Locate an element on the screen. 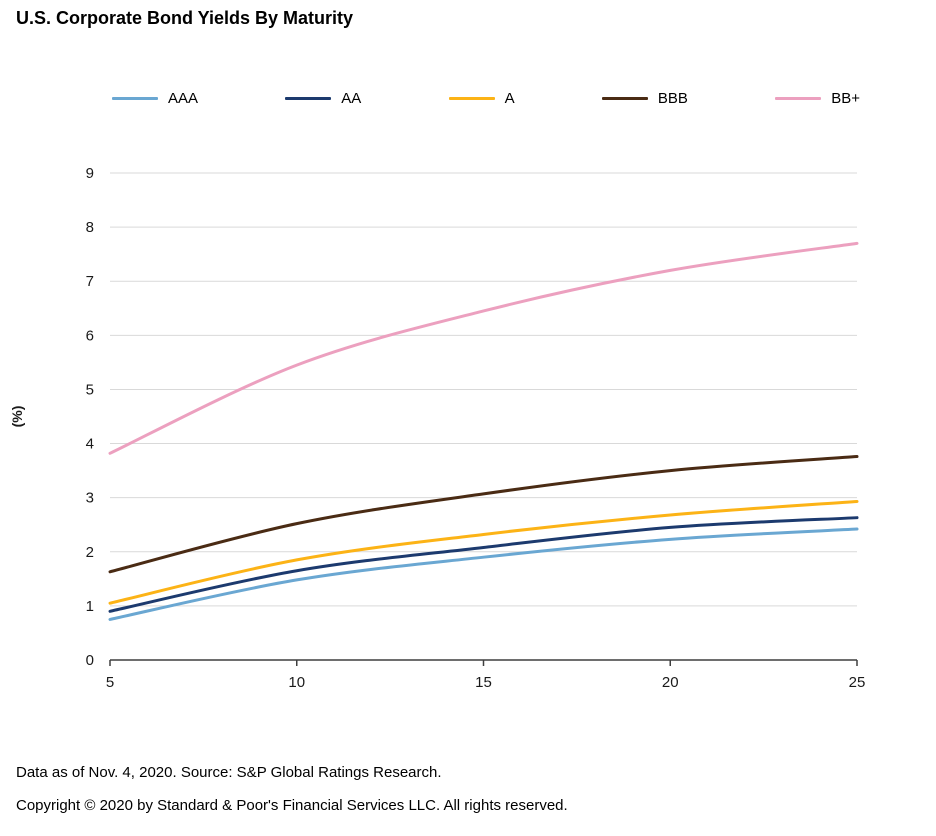  chart-title: U.S. Corporate Bond Yields By Maturity is located at coordinates (185, 18).